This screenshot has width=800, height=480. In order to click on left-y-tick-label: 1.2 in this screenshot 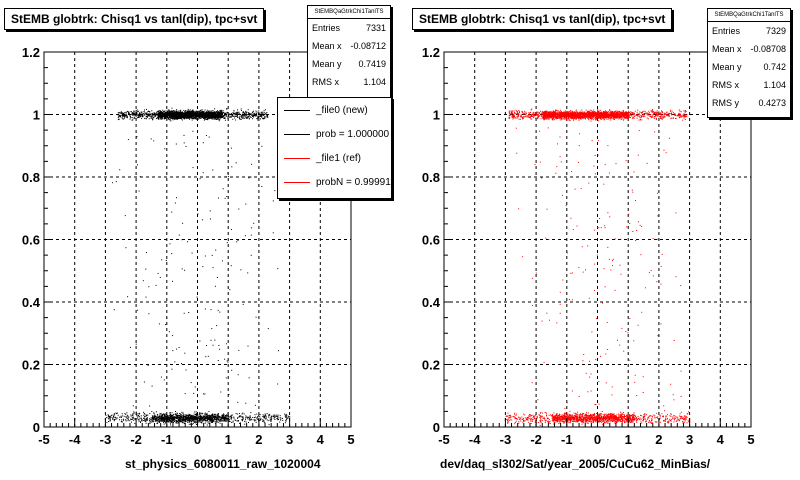, I will do `click(31, 52)`.